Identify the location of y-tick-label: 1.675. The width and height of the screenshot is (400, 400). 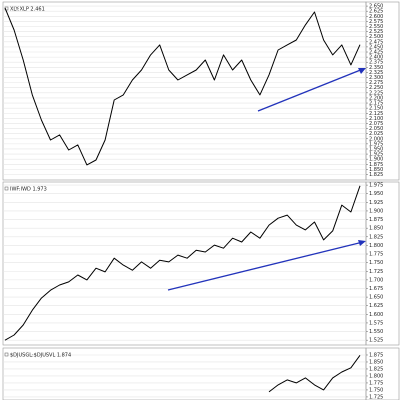
(376, 289).